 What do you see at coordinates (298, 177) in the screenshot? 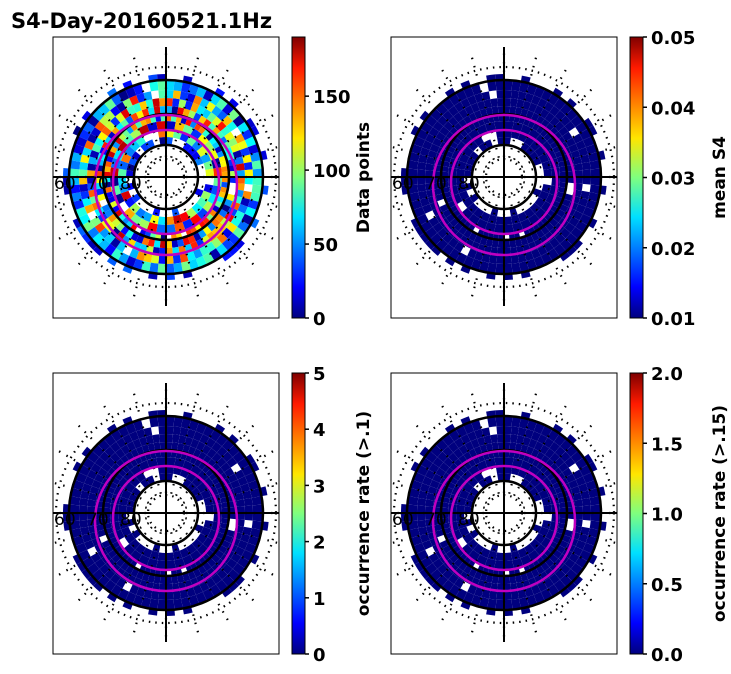
I see `colorbar` at bounding box center [298, 177].